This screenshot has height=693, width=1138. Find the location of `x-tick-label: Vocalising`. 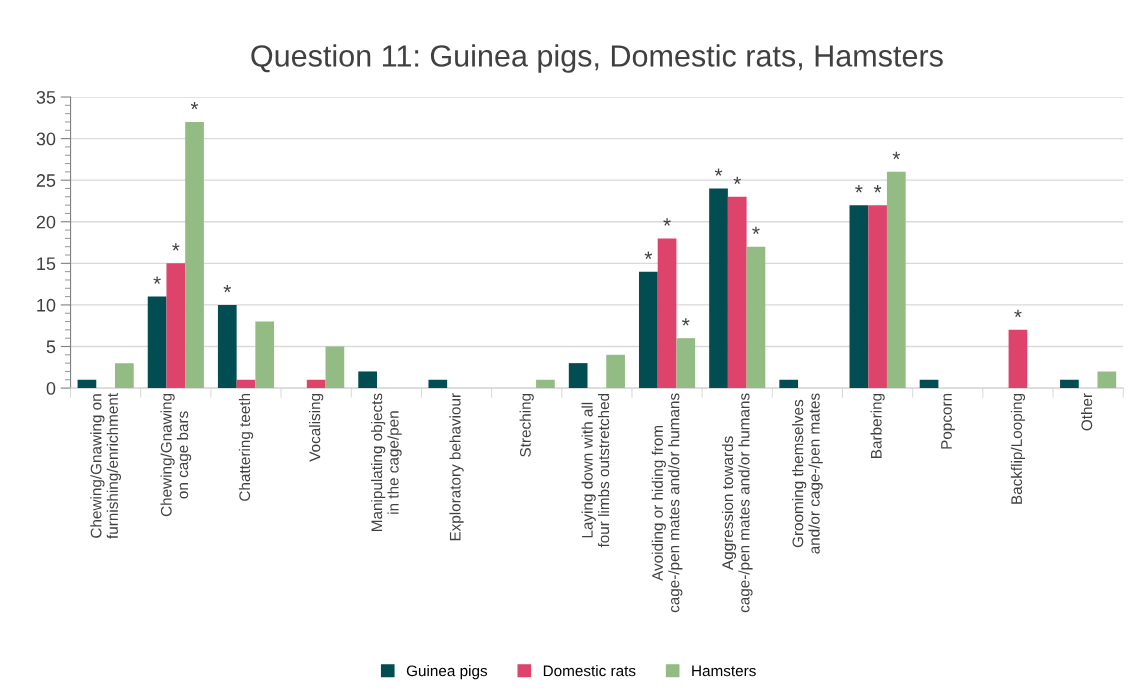

x-tick-label: Vocalising is located at coordinates (316, 427).